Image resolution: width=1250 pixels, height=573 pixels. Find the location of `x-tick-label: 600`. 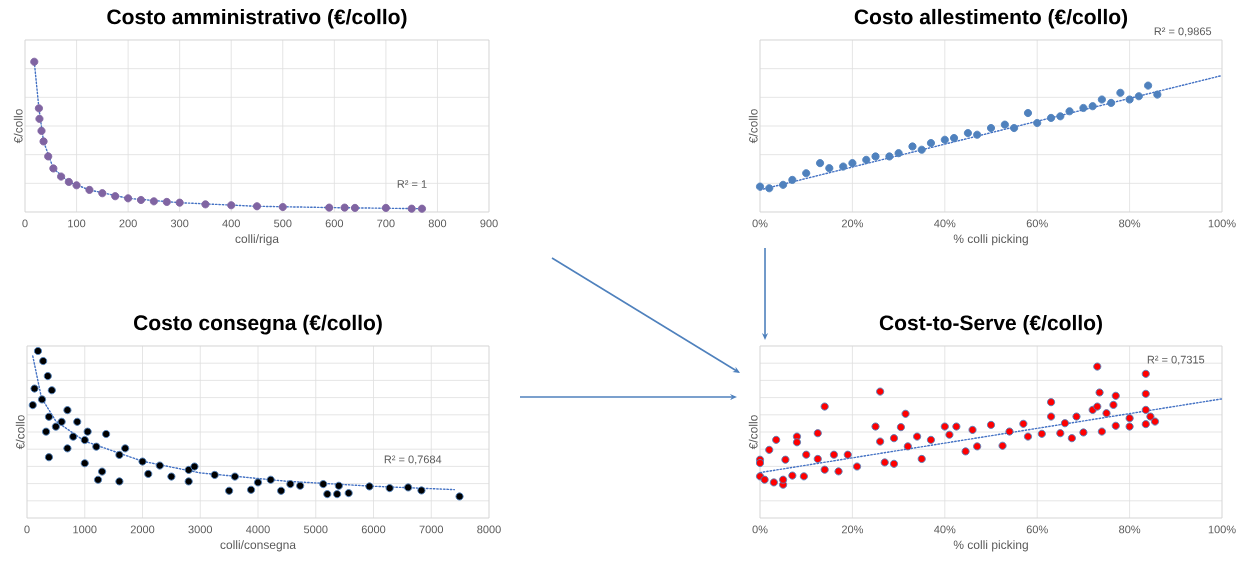

x-tick-label: 600 is located at coordinates (334, 223).